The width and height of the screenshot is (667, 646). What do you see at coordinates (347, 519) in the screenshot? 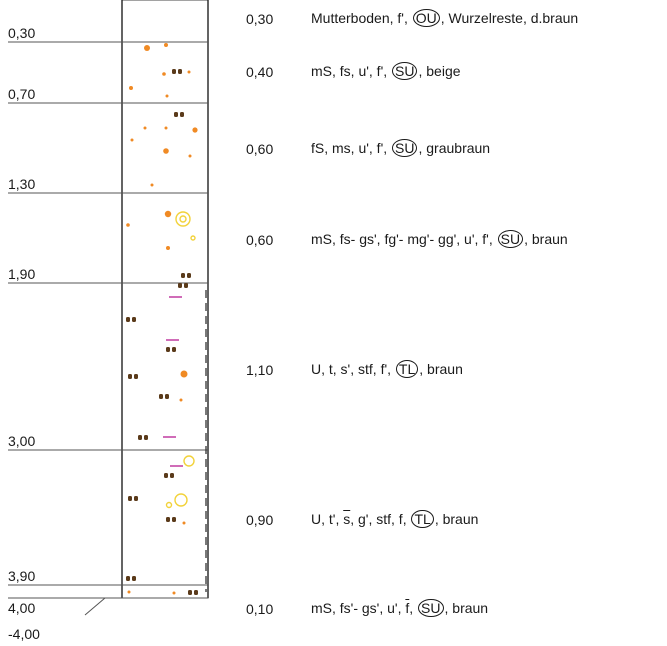
I see `overlined-symbol: s` at bounding box center [347, 519].